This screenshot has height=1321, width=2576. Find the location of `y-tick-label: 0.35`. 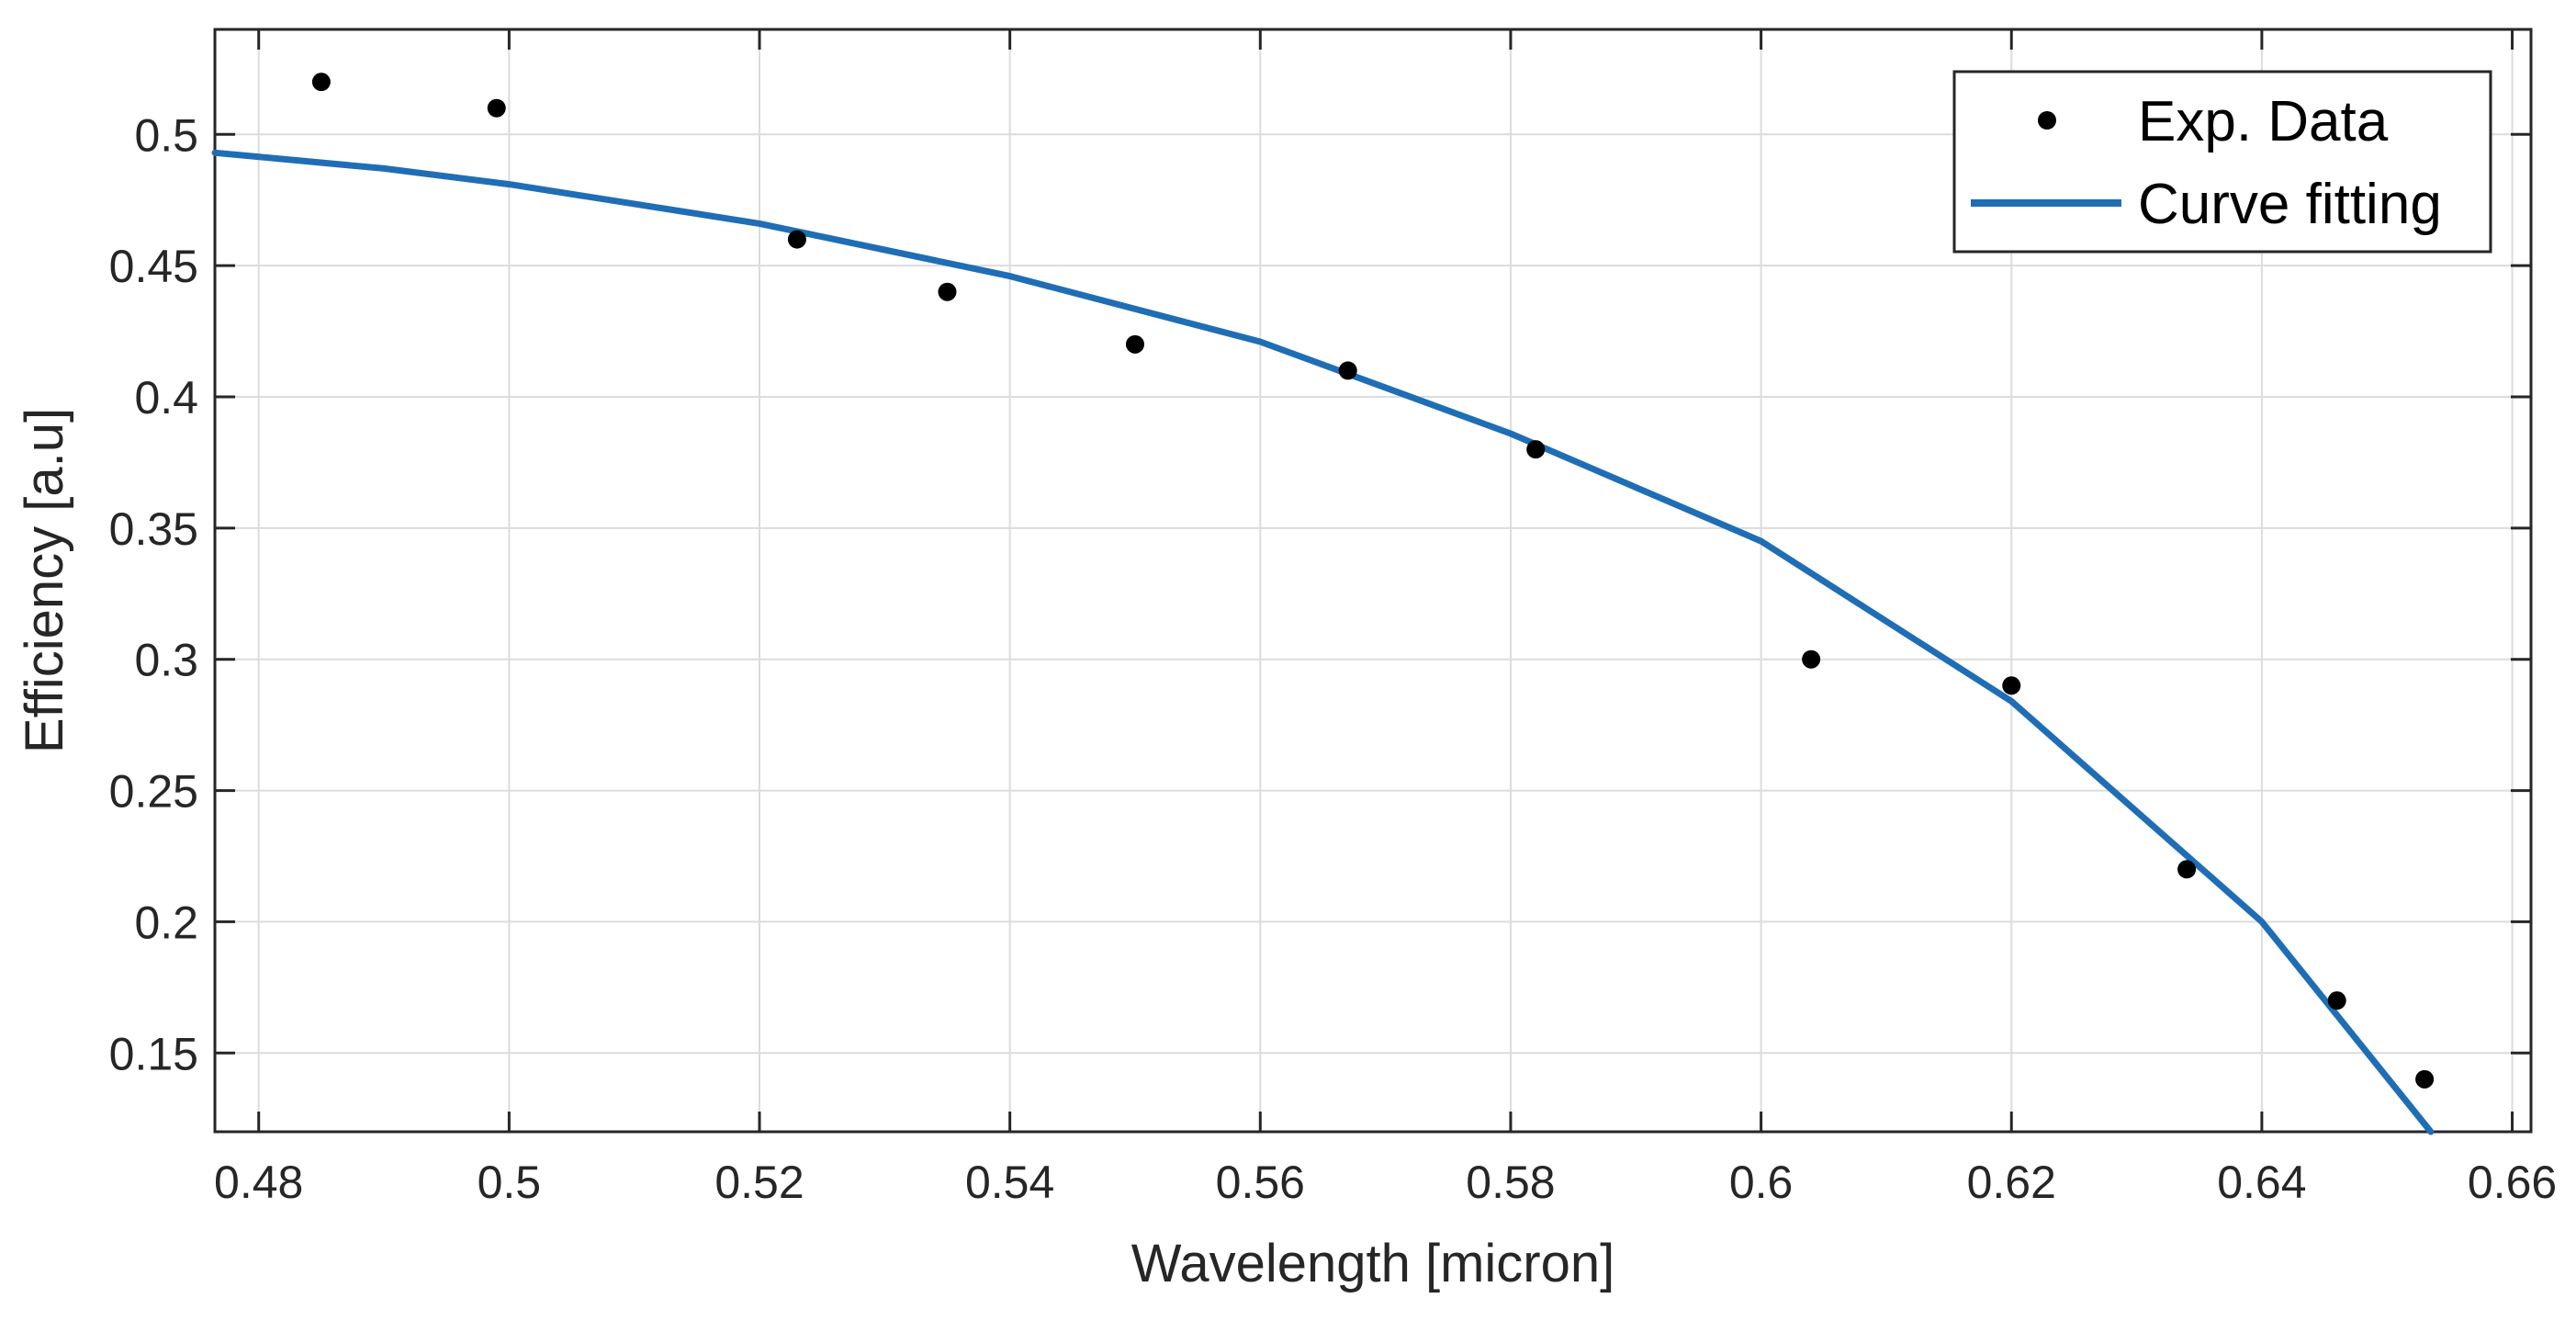

y-tick-label: 0.35 is located at coordinates (153, 529).